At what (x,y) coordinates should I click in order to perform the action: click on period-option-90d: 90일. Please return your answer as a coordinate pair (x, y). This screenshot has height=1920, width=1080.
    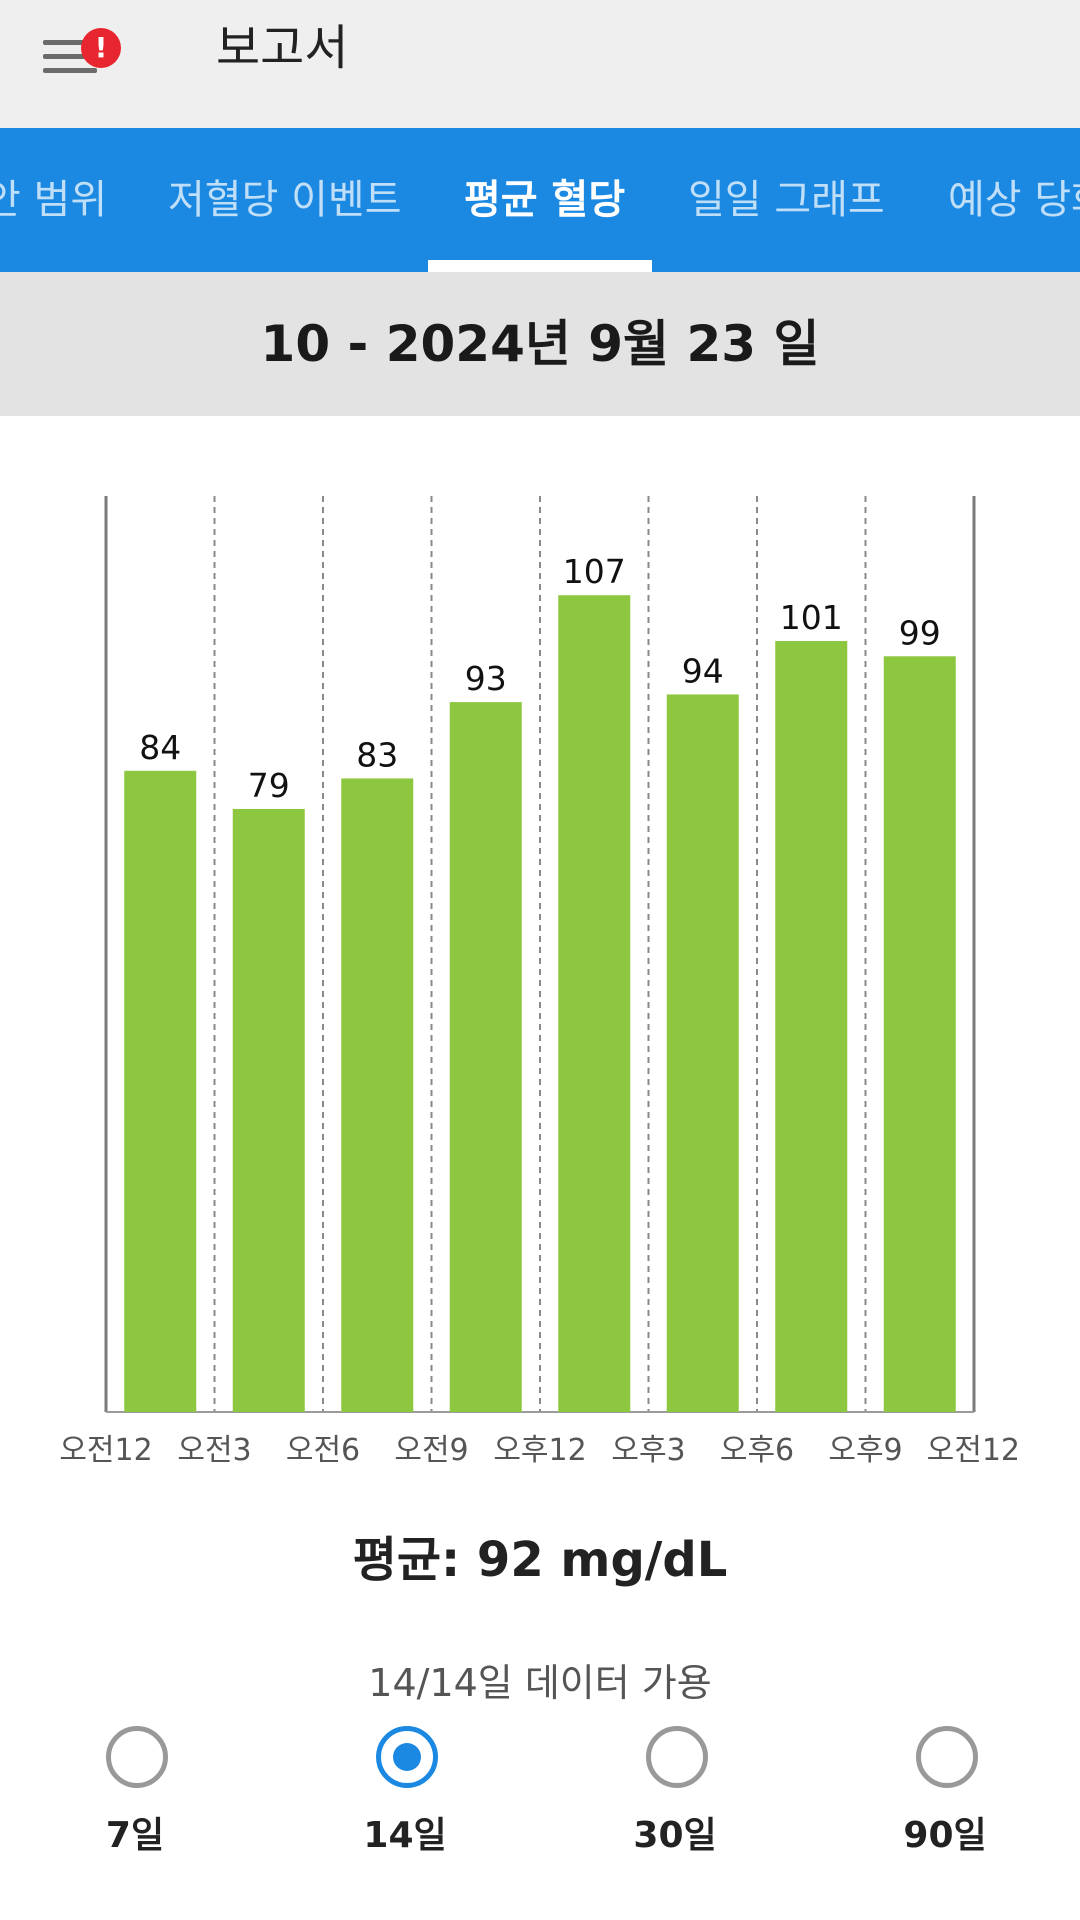
    Looking at the image, I should click on (945, 1792).